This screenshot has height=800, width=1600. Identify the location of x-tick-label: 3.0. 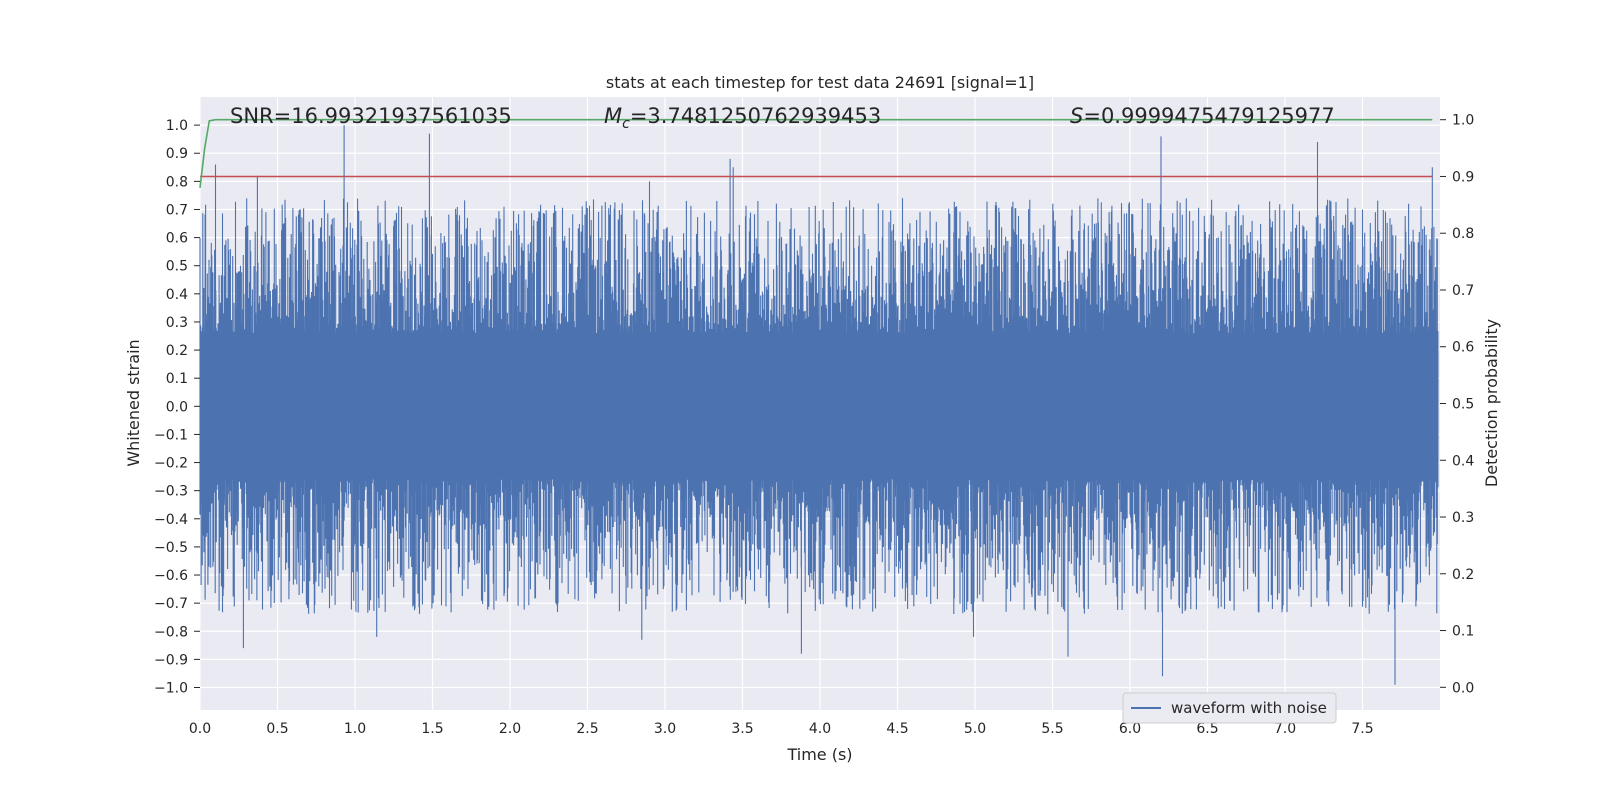
(665, 729).